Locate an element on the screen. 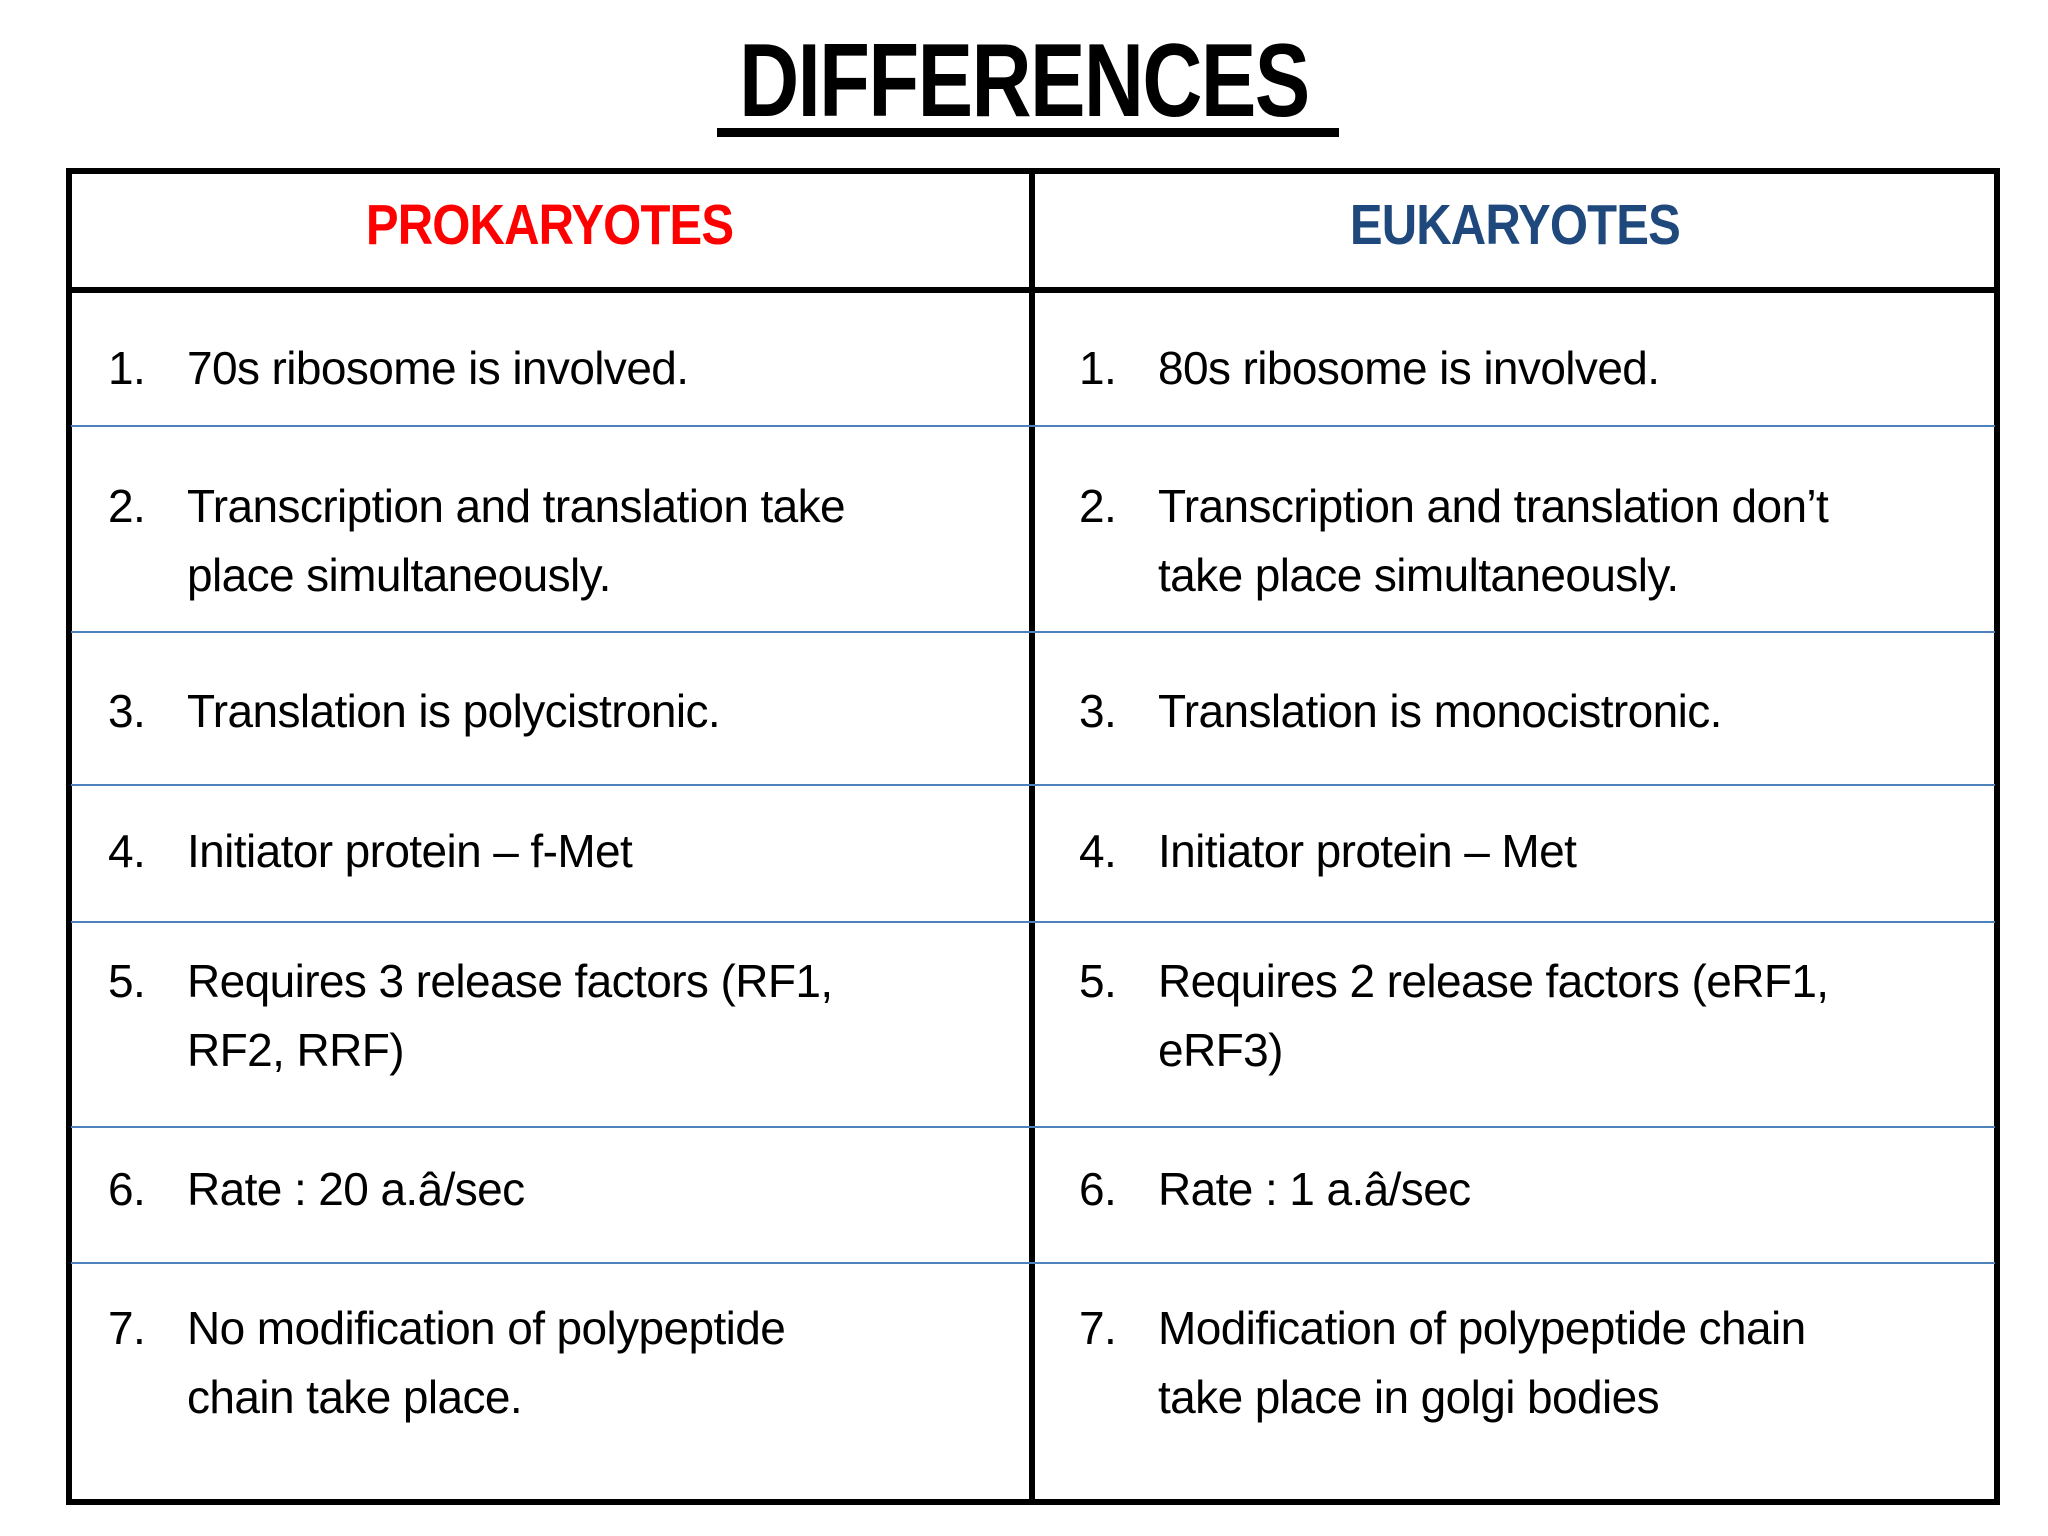 The width and height of the screenshot is (2048, 1536). item-text: Rate : 20 a.â/sec is located at coordinates (356, 1189).